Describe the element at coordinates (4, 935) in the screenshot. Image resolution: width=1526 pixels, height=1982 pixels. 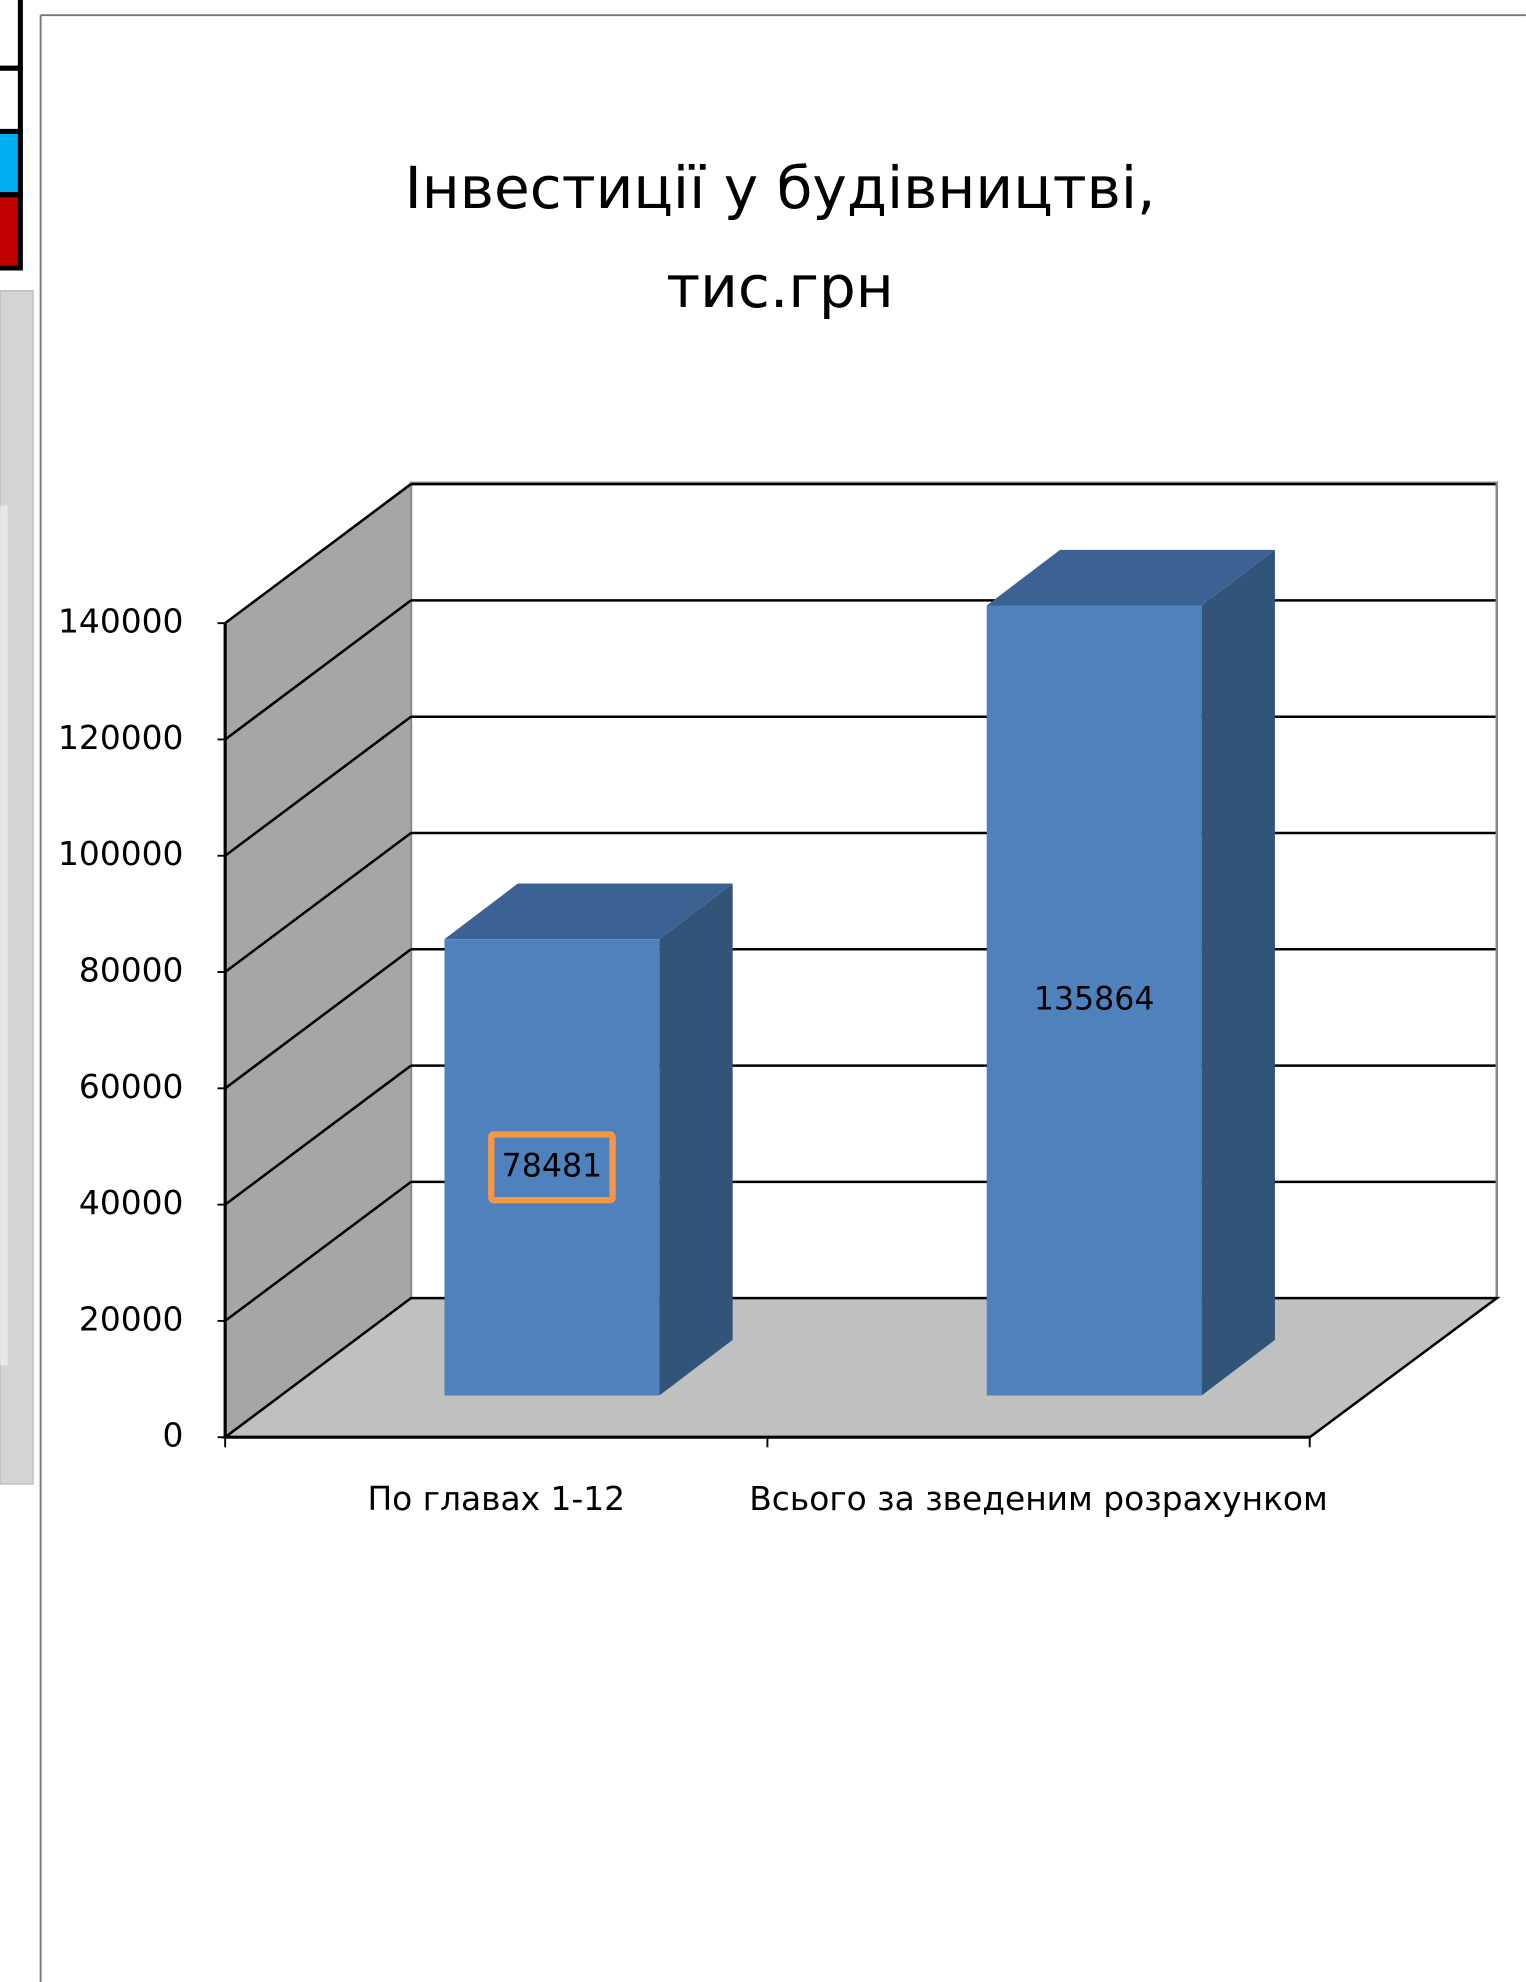
I see `side-panel-strip` at that location.